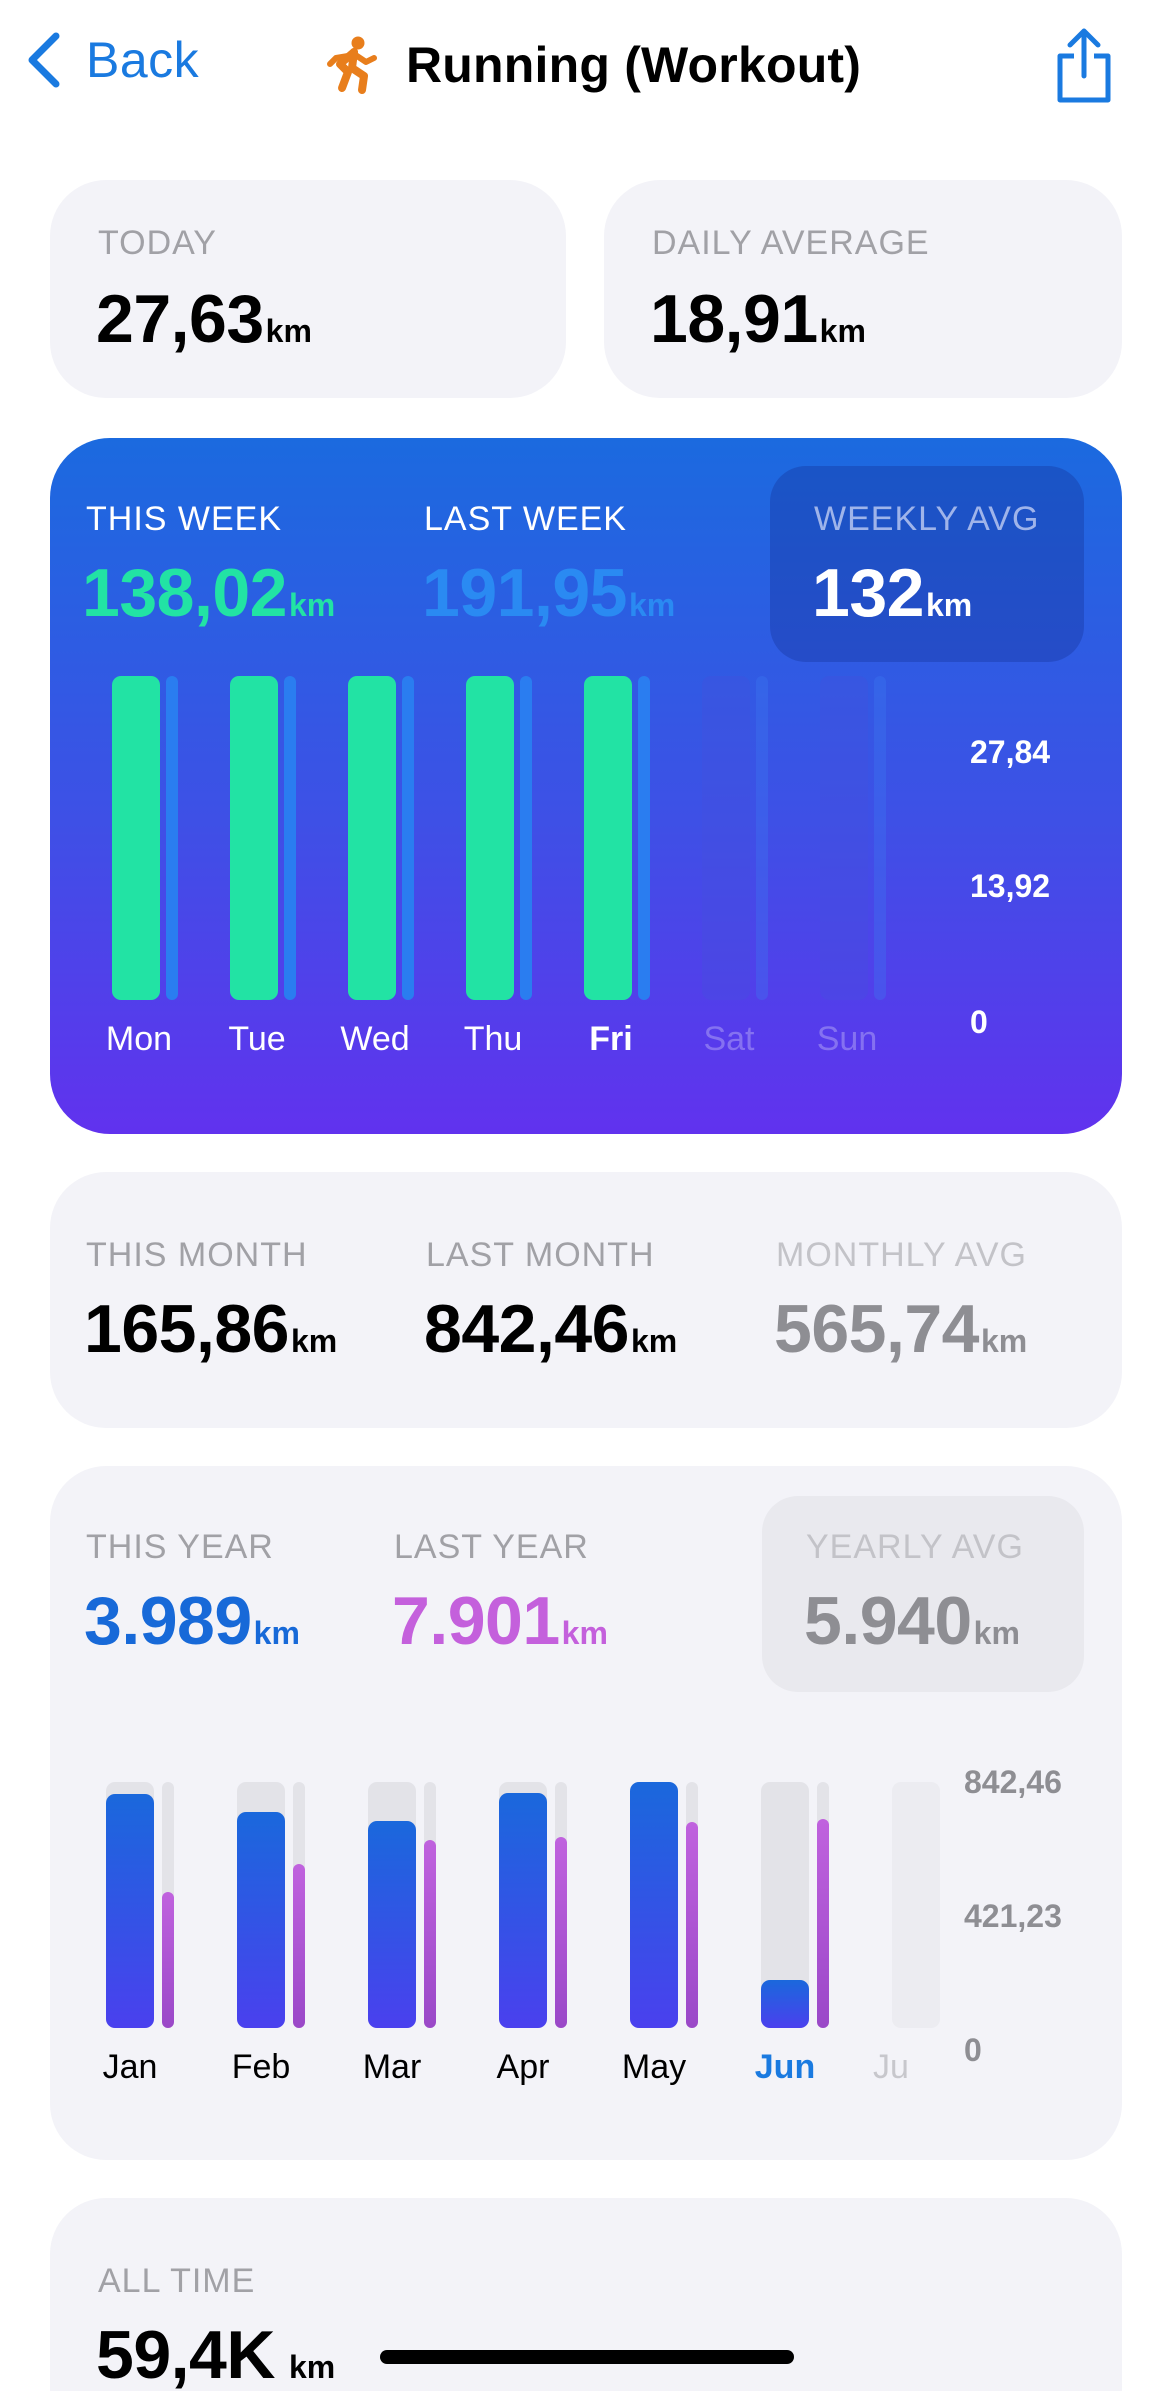 The image size is (1170, 2391). I want to click on yearly-avg-value-group: 5.940km, so click(912, 1621).